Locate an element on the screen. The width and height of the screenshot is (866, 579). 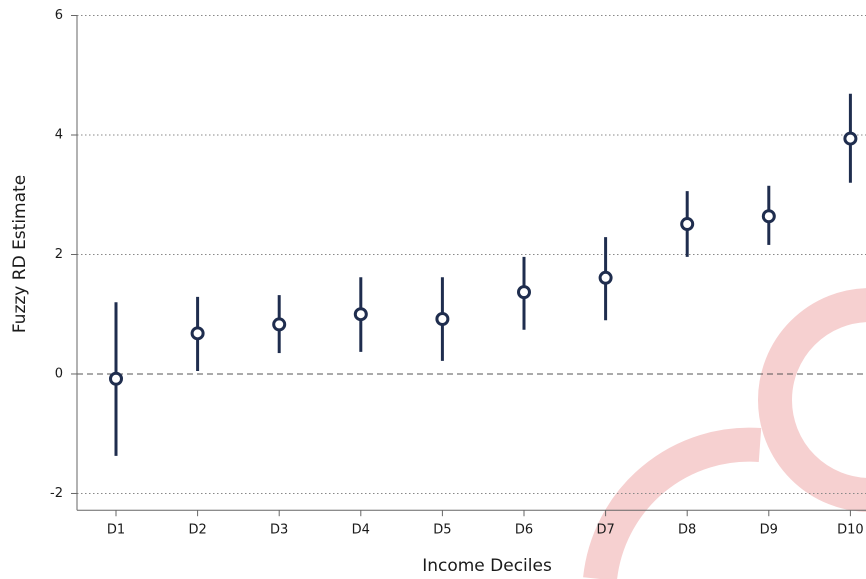
x-tick-label: D1 is located at coordinates (116, 530).